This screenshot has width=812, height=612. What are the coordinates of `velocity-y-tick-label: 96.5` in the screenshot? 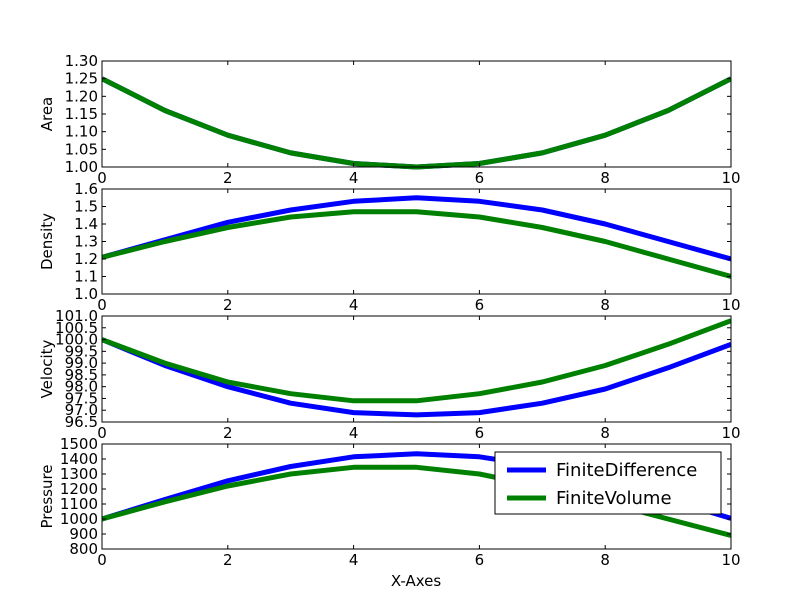 It's located at (81, 422).